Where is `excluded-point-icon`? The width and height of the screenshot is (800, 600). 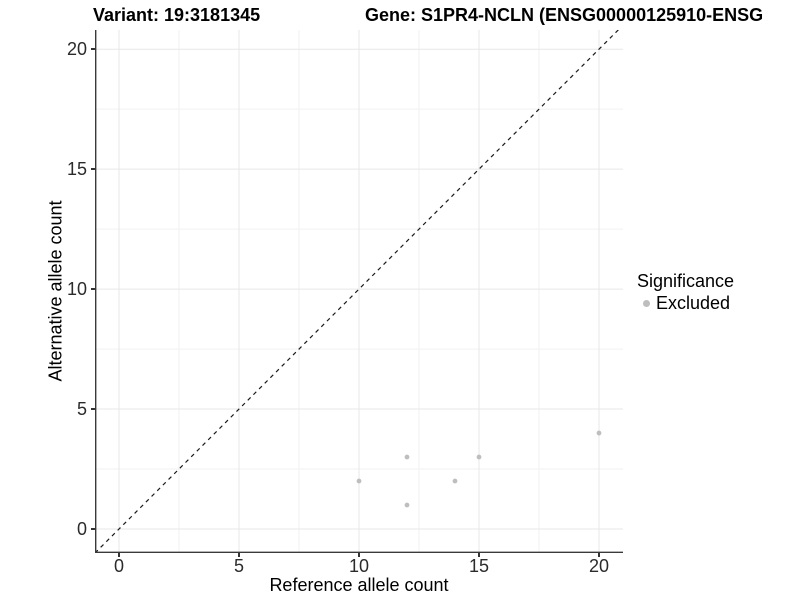
excluded-point-icon is located at coordinates (646, 303).